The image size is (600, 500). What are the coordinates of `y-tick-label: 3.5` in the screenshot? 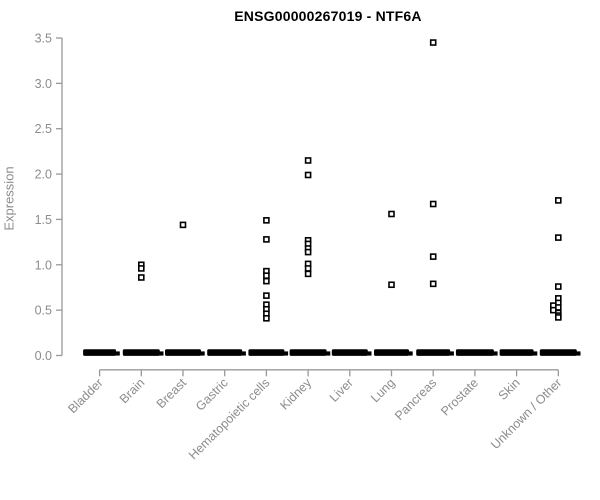 It's located at (43, 39).